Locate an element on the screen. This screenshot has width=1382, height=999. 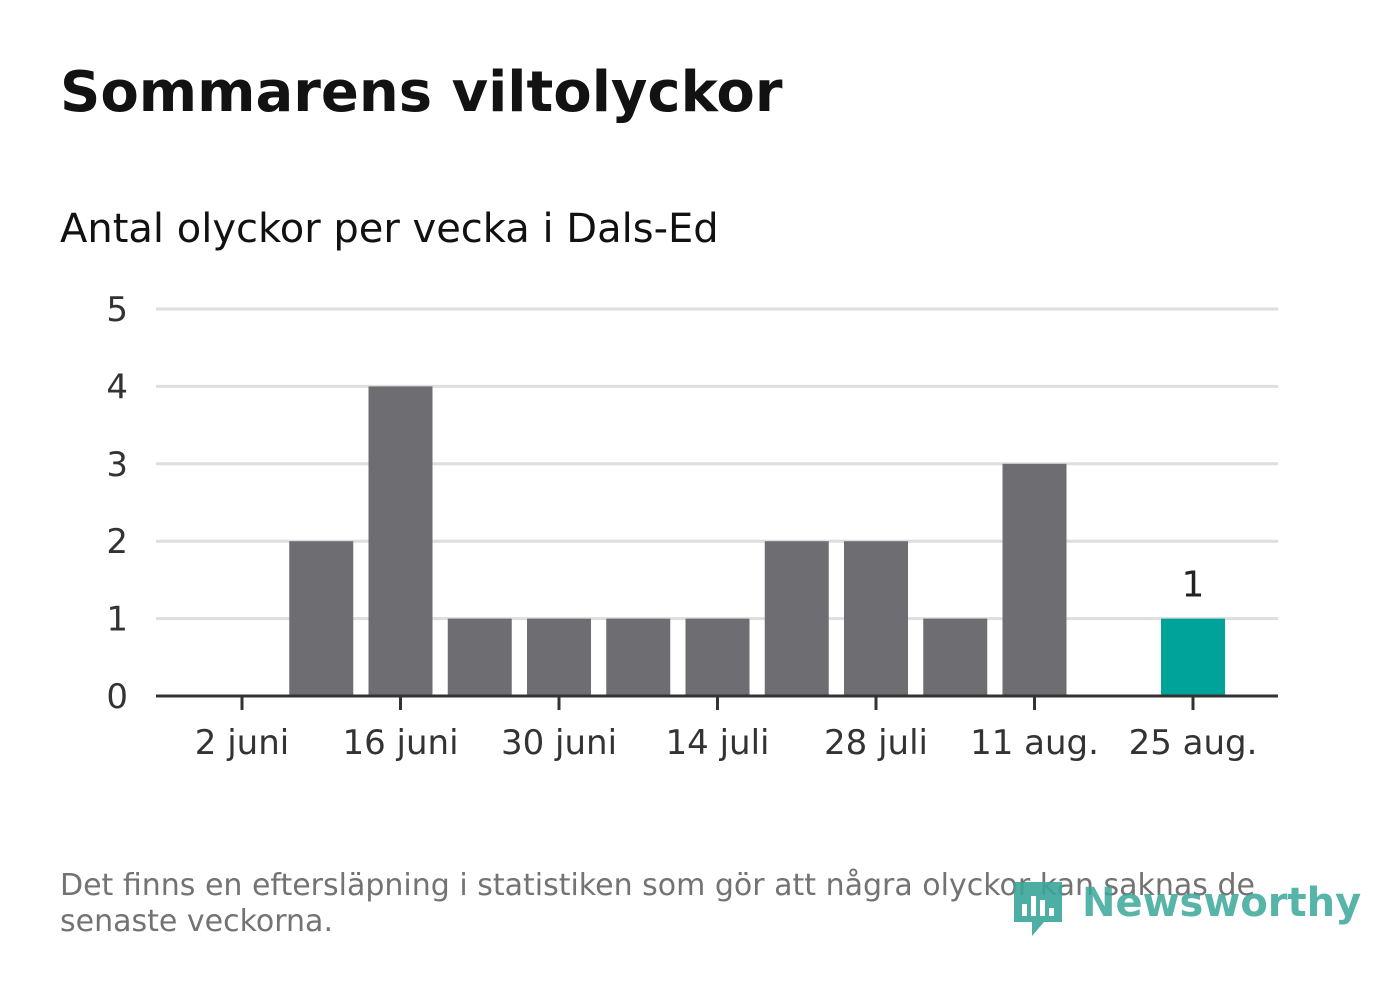
y-tick-label-5: 5 is located at coordinates (117, 310).